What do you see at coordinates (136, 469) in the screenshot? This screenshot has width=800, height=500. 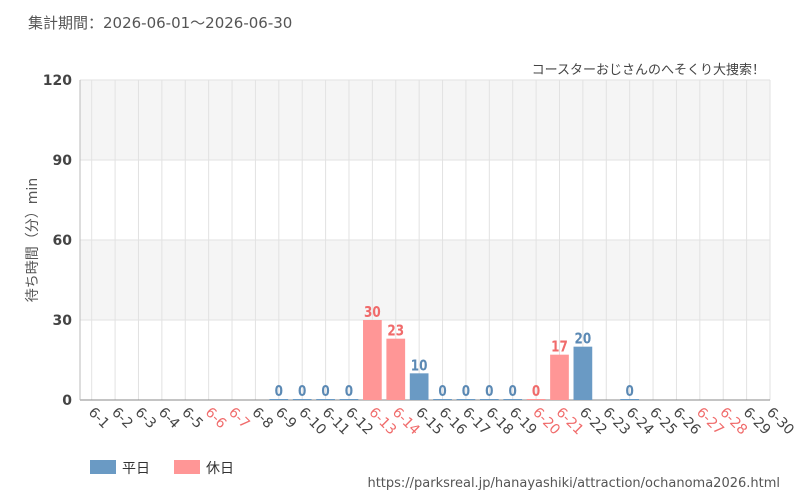 I see `legend-label: 平日` at bounding box center [136, 469].